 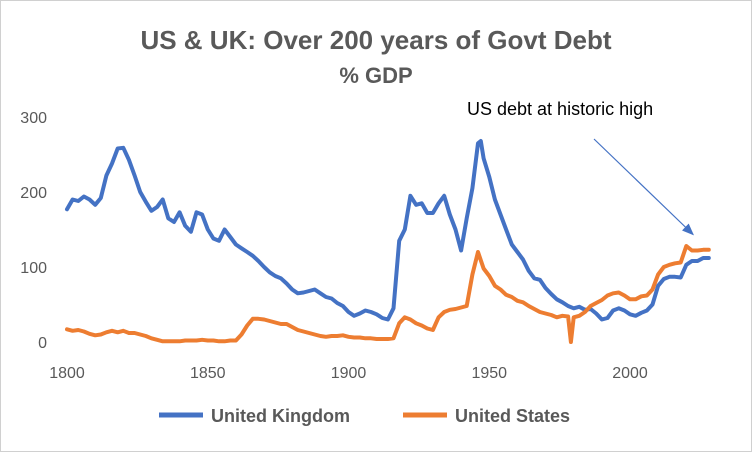 What do you see at coordinates (33, 118) in the screenshot?
I see `y-tick-label-300: 300` at bounding box center [33, 118].